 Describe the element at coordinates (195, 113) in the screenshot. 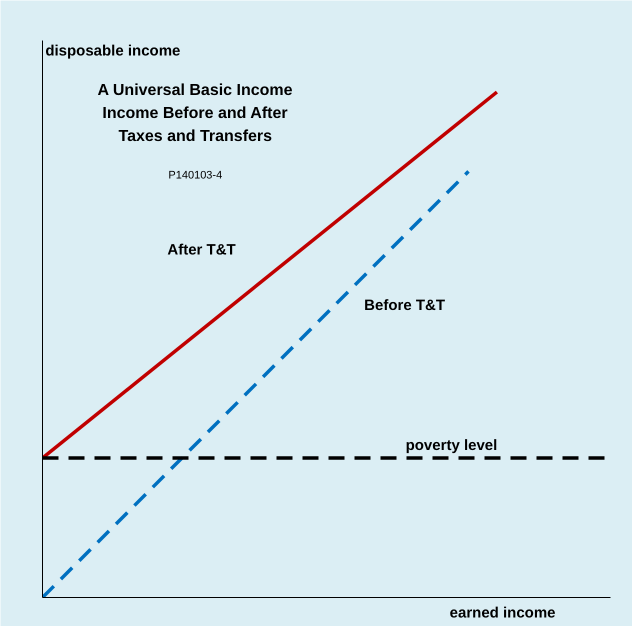

I see `text: A Universal Basic Income Income Before and After Taxes and Transfers` at that location.